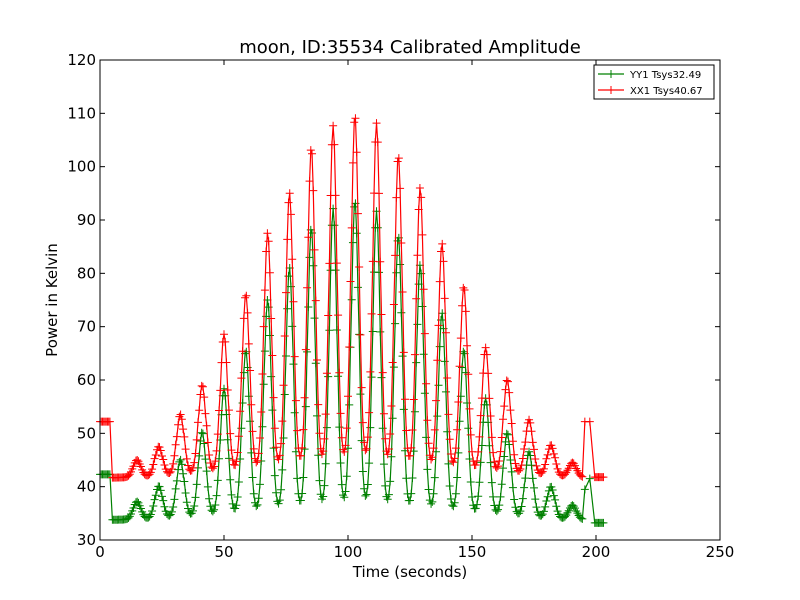  I want to click on y-tick-label: 110, so click(81, 113).